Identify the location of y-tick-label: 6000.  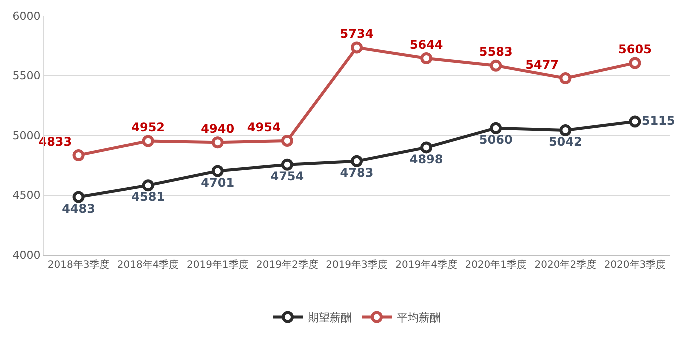
(26, 16).